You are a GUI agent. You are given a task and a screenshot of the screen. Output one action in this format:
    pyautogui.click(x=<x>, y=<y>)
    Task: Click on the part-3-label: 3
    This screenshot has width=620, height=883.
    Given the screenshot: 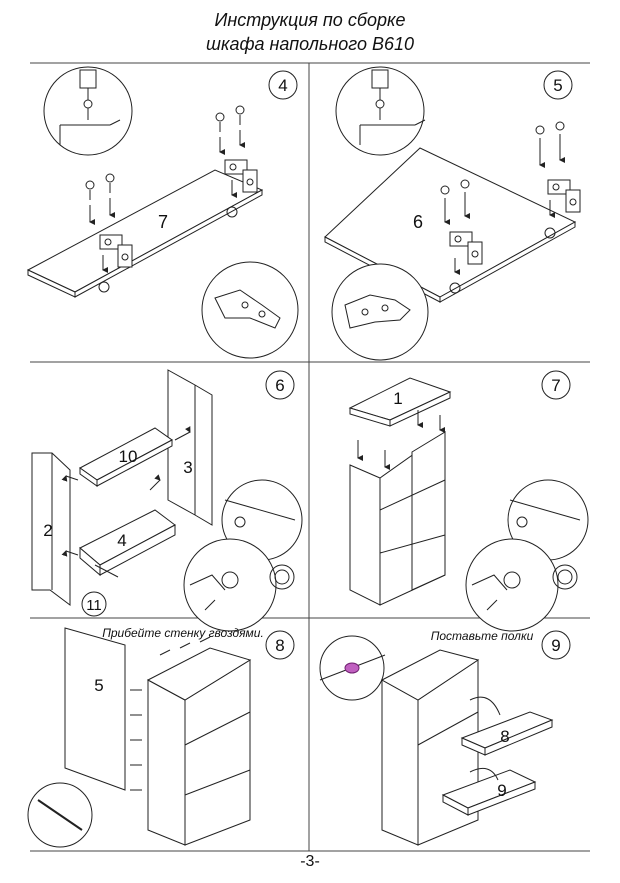 What is the action you would take?
    pyautogui.click(x=187, y=467)
    